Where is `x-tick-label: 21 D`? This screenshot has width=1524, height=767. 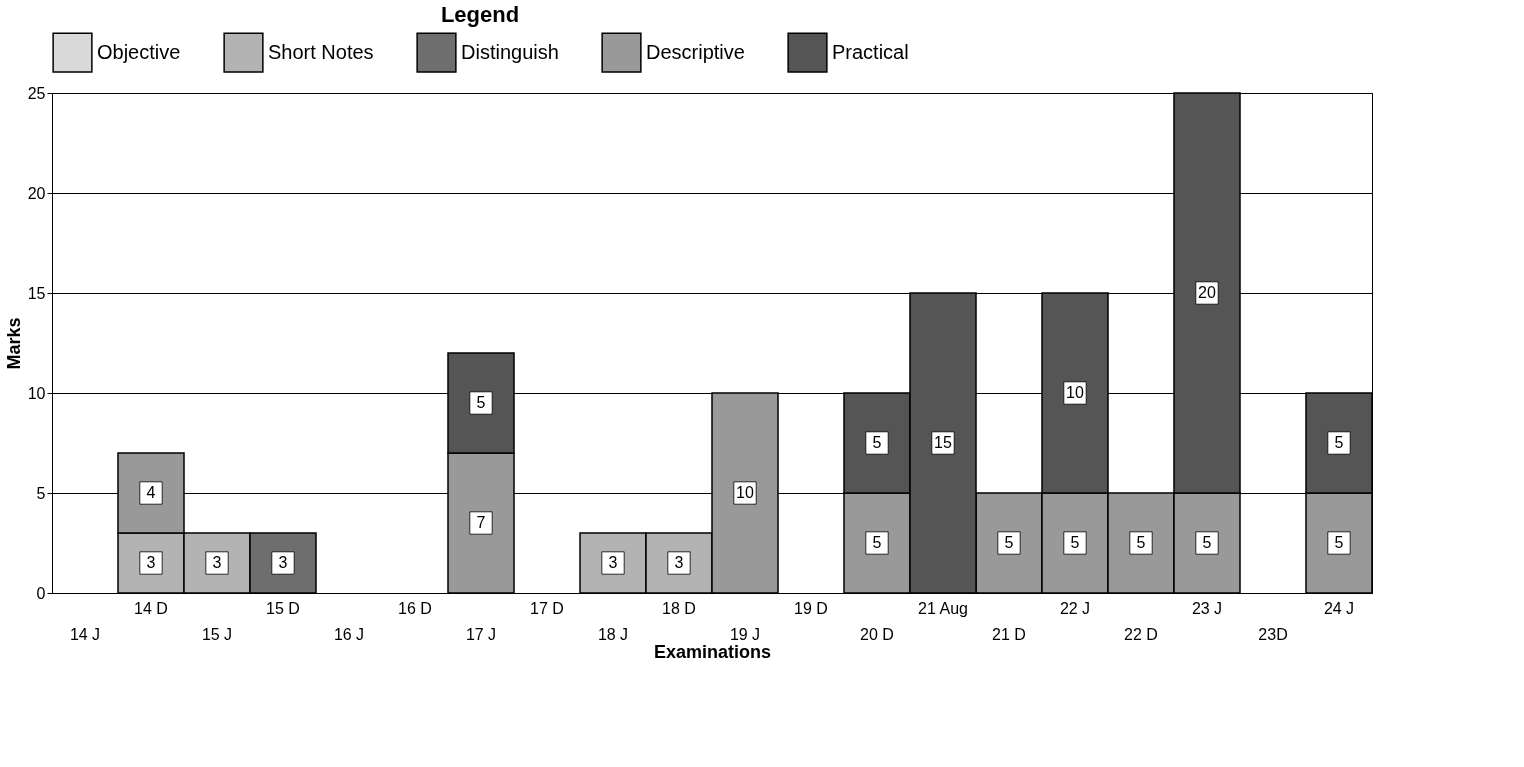
x-tick-label: 21 D is located at coordinates (1009, 634).